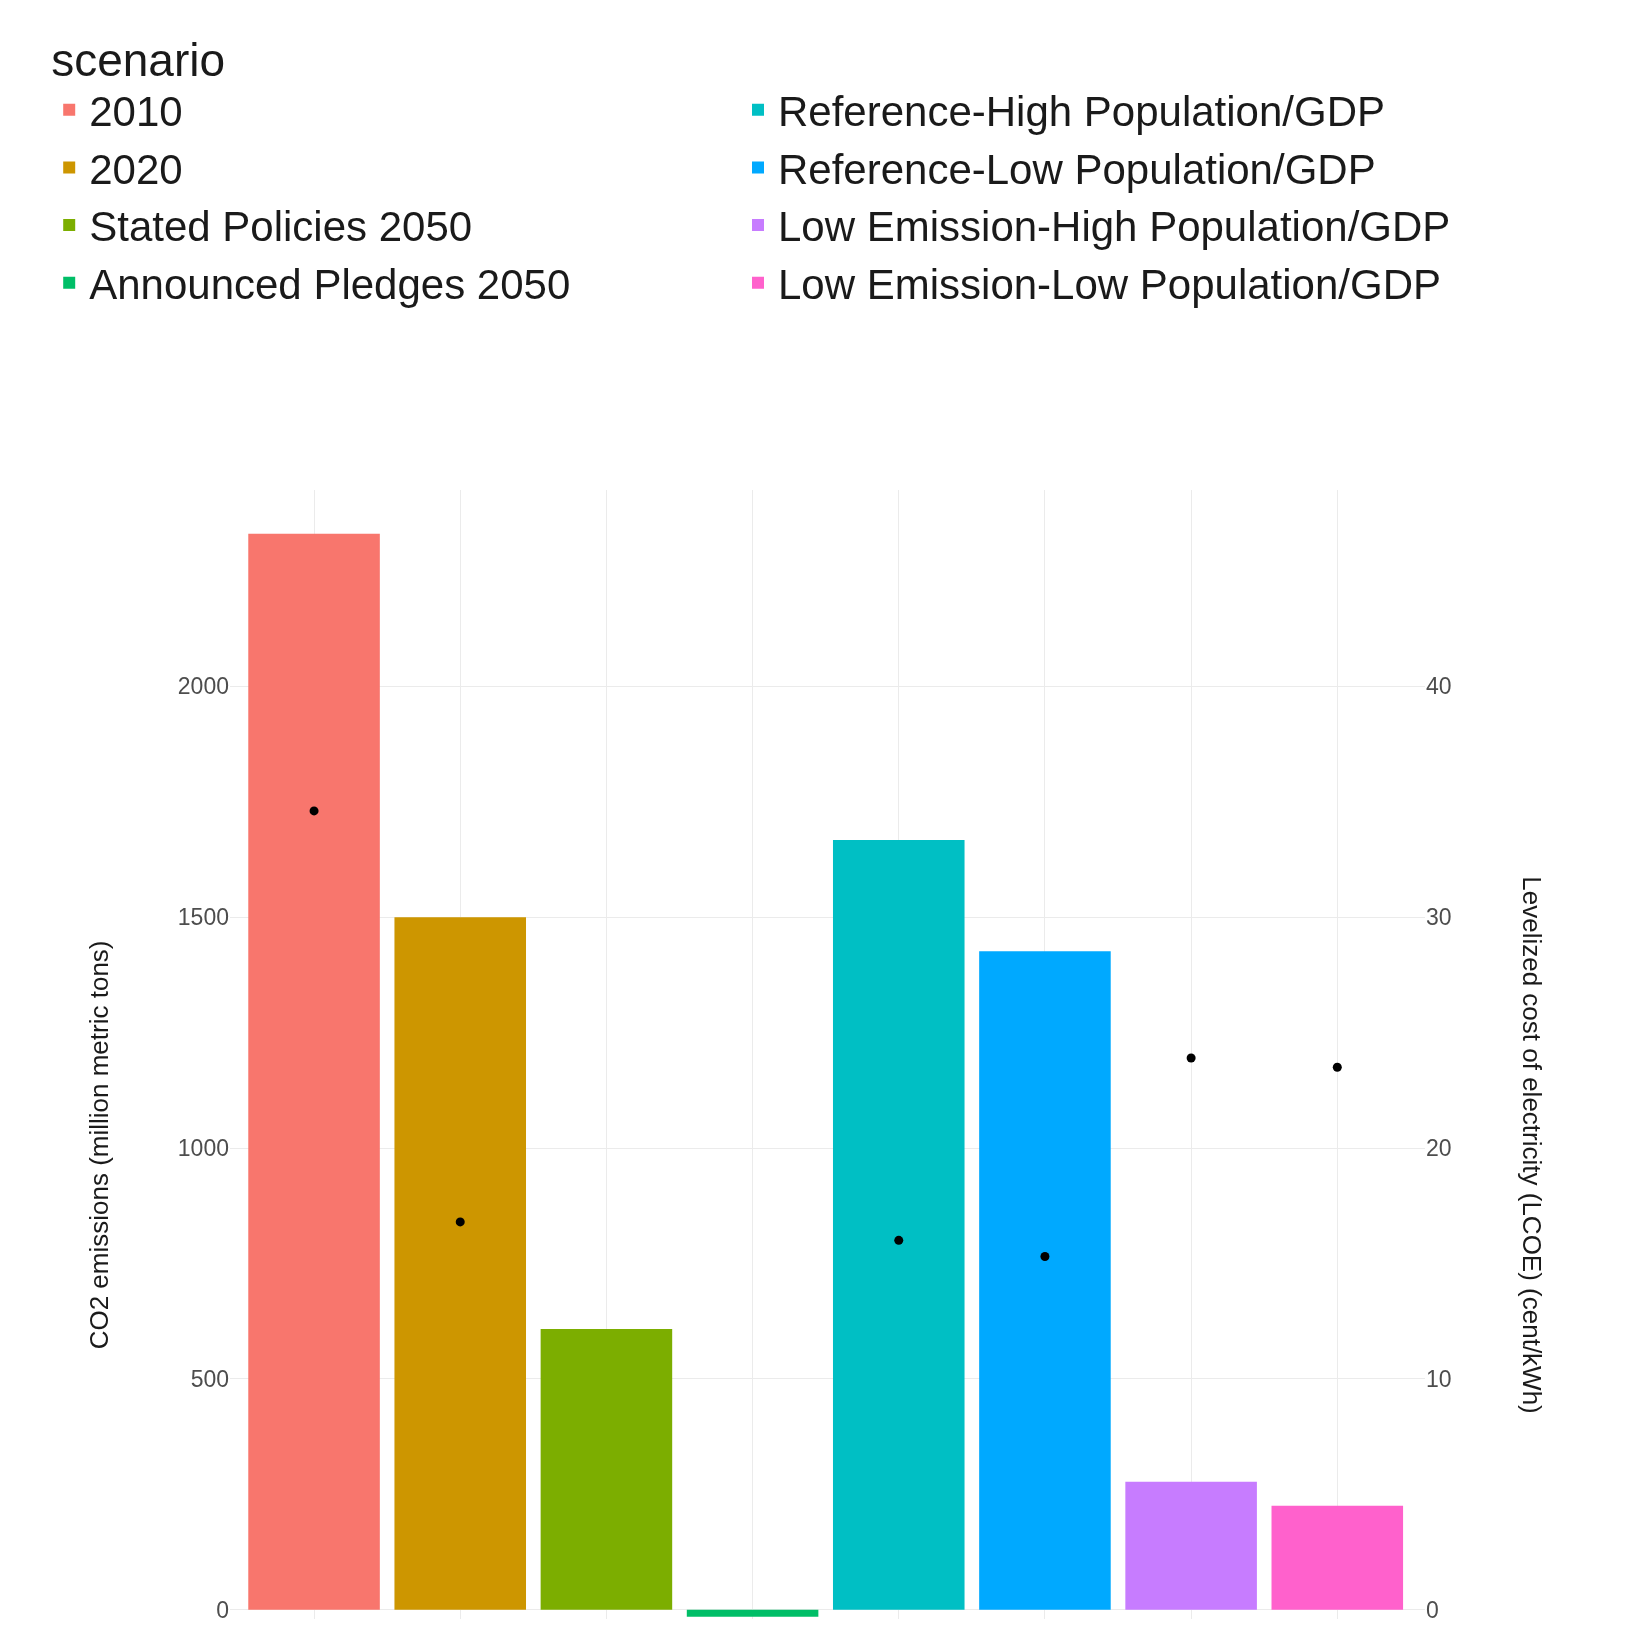 Image resolution: width=1640 pixels, height=1627 pixels. Describe the element at coordinates (1109, 285) in the screenshot. I see `legend-label: Low Emission-Low Population/GDP` at that location.